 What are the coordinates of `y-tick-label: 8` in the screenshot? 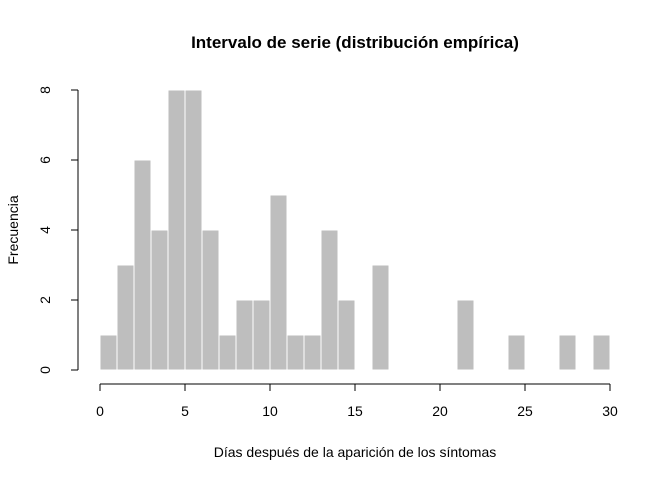 It's located at (45, 90).